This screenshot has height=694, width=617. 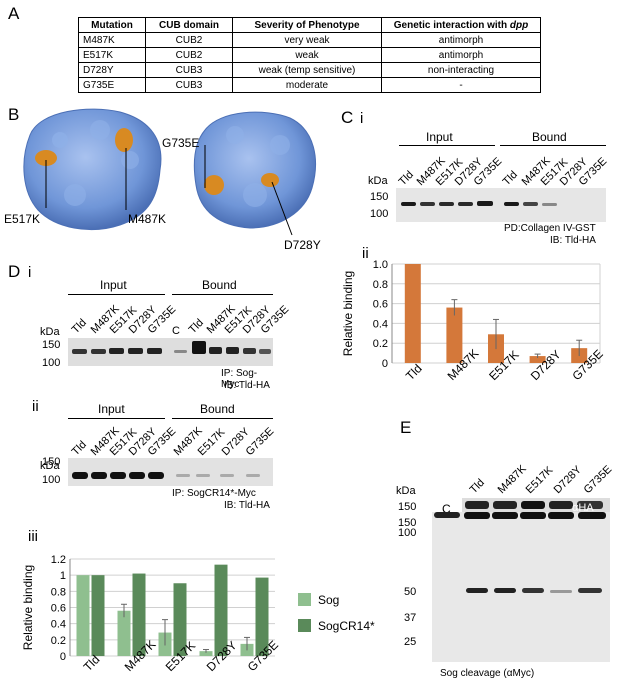 What do you see at coordinates (513, 480) in the screenshot?
I see `lane-label: M487K` at bounding box center [513, 480].